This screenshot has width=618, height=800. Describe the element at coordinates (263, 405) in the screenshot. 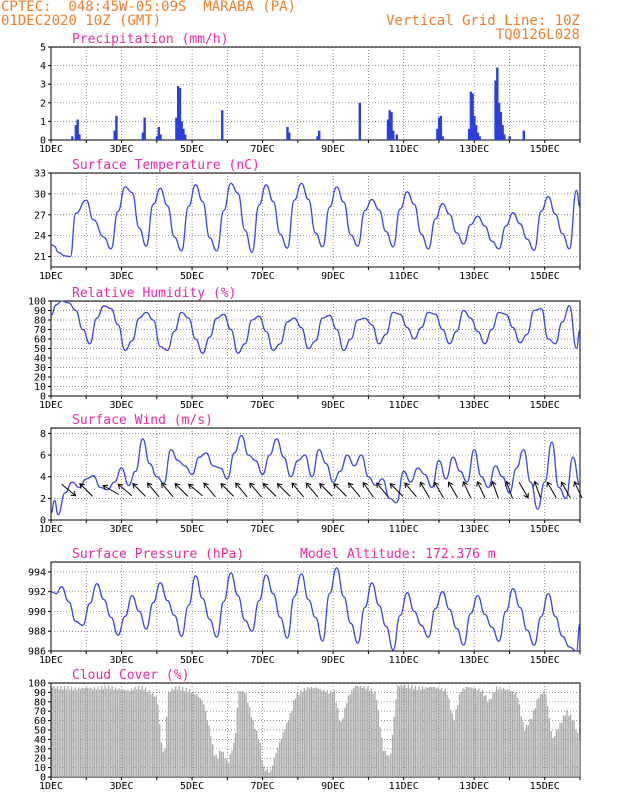

I see `rh-date-label: 7DEC` at that location.